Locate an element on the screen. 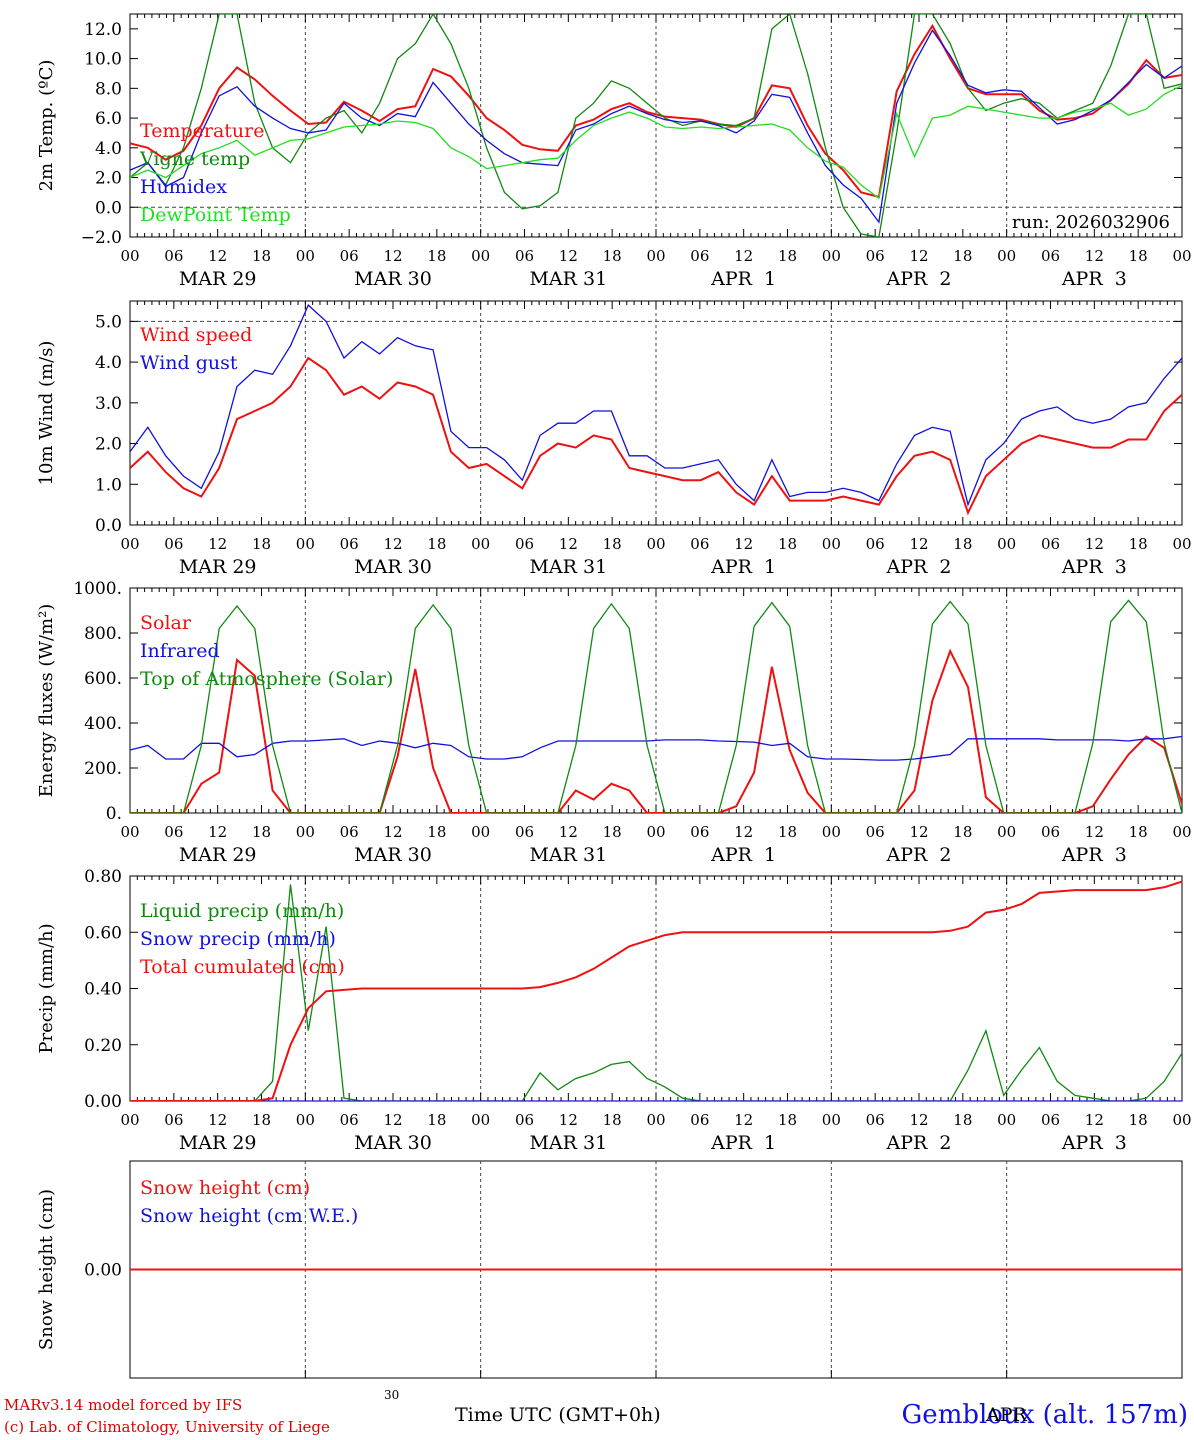 This screenshot has height=1440, width=1194. stray-tick-30: 30 is located at coordinates (392, 1395).